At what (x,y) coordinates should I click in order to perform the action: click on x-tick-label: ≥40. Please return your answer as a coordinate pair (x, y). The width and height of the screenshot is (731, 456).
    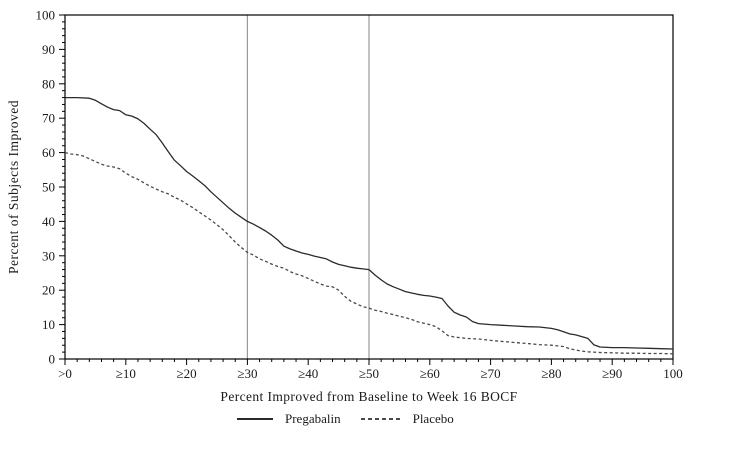
    Looking at the image, I should click on (308, 373).